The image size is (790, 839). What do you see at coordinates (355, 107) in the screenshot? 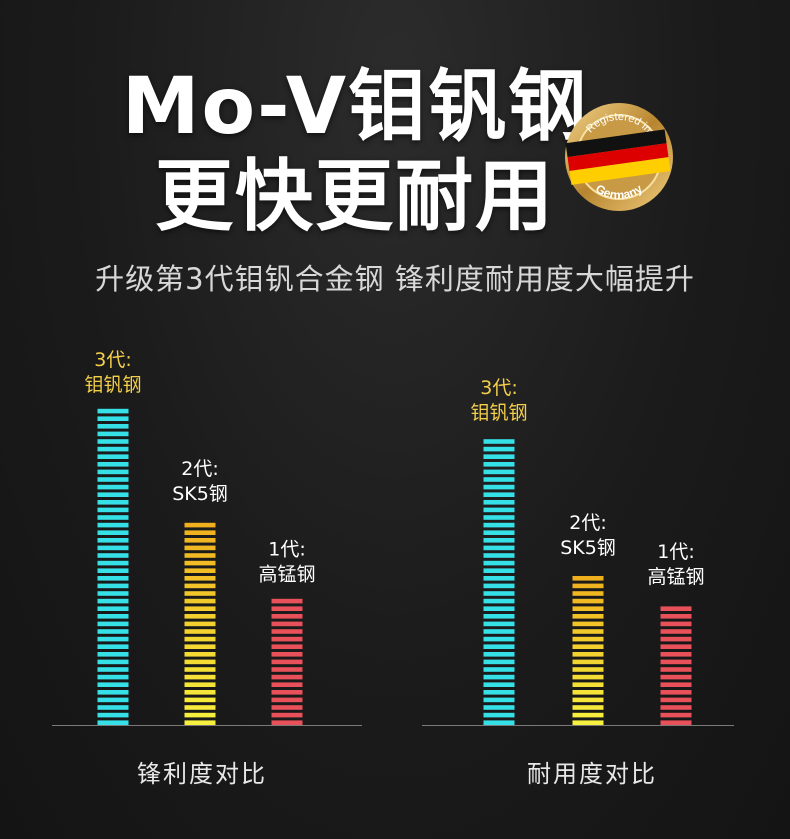
I see `page-title-line1: Mo-V钼钒钢` at bounding box center [355, 107].